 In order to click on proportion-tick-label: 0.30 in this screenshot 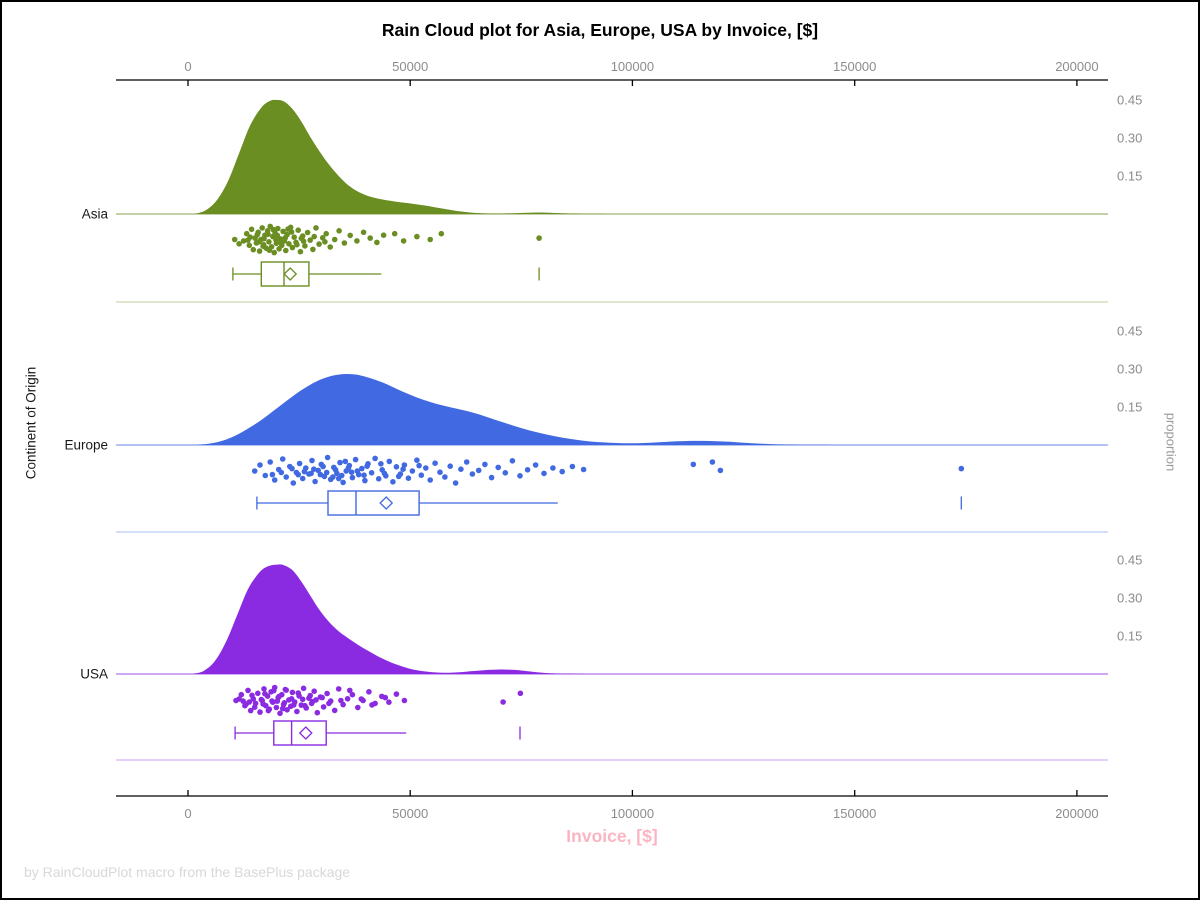, I will do `click(1129, 369)`.